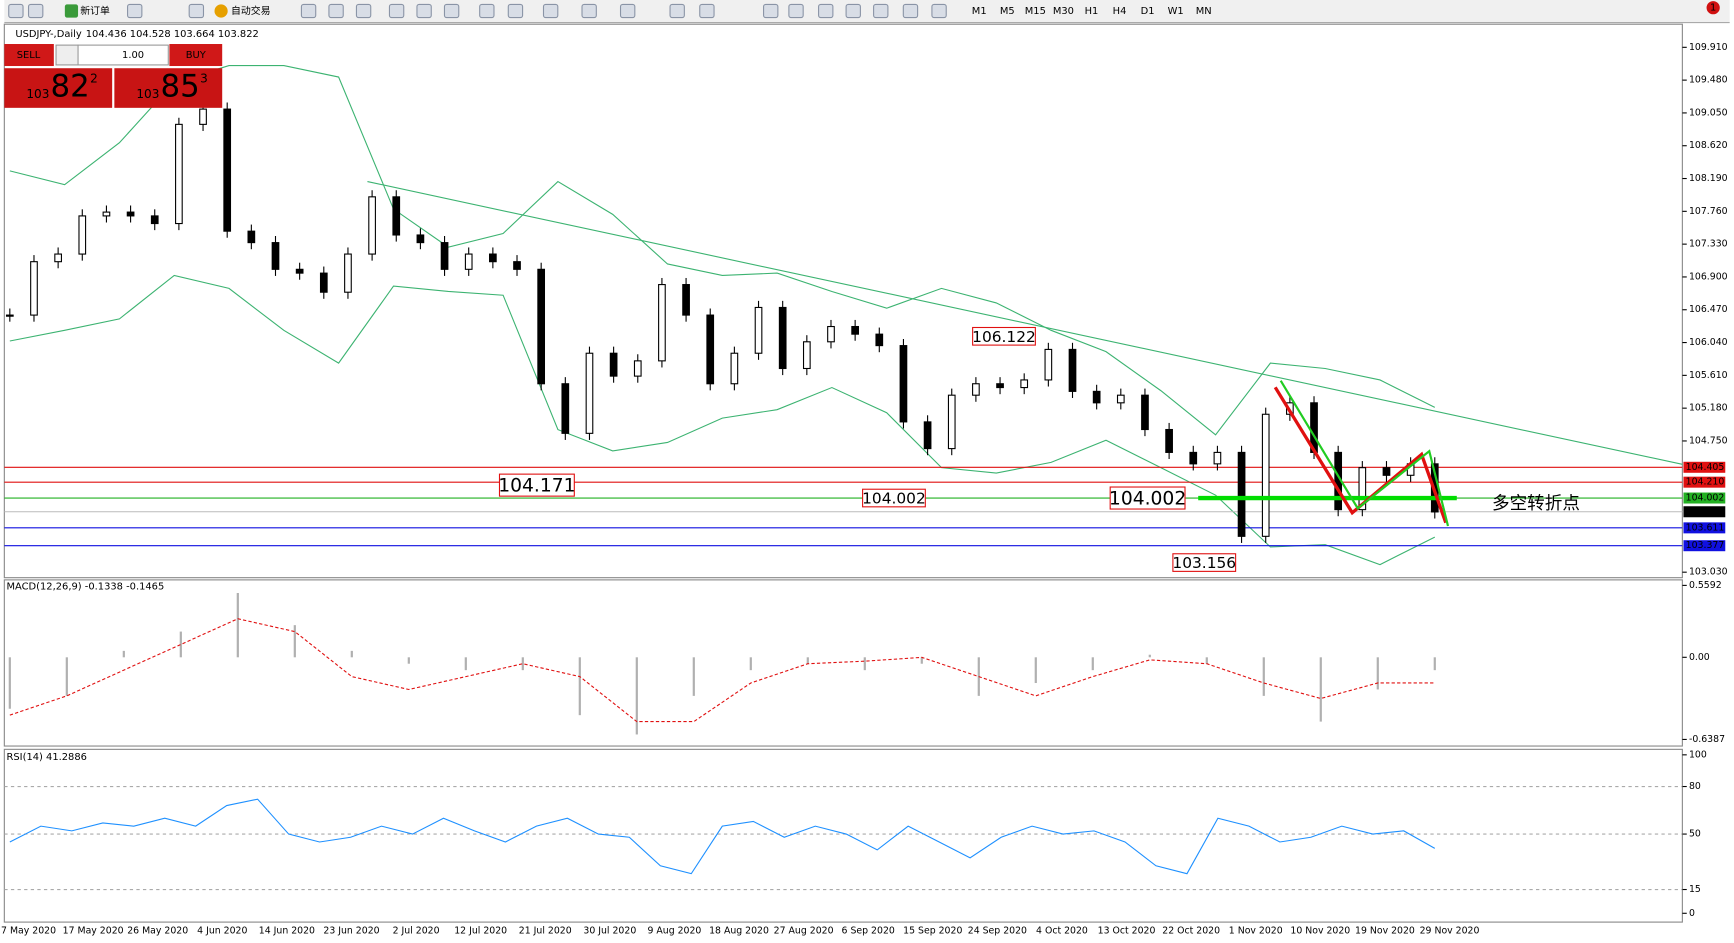 The image size is (1734, 943). What do you see at coordinates (1708, 408) in the screenshot?
I see `price-tick-label: 105.180` at bounding box center [1708, 408].